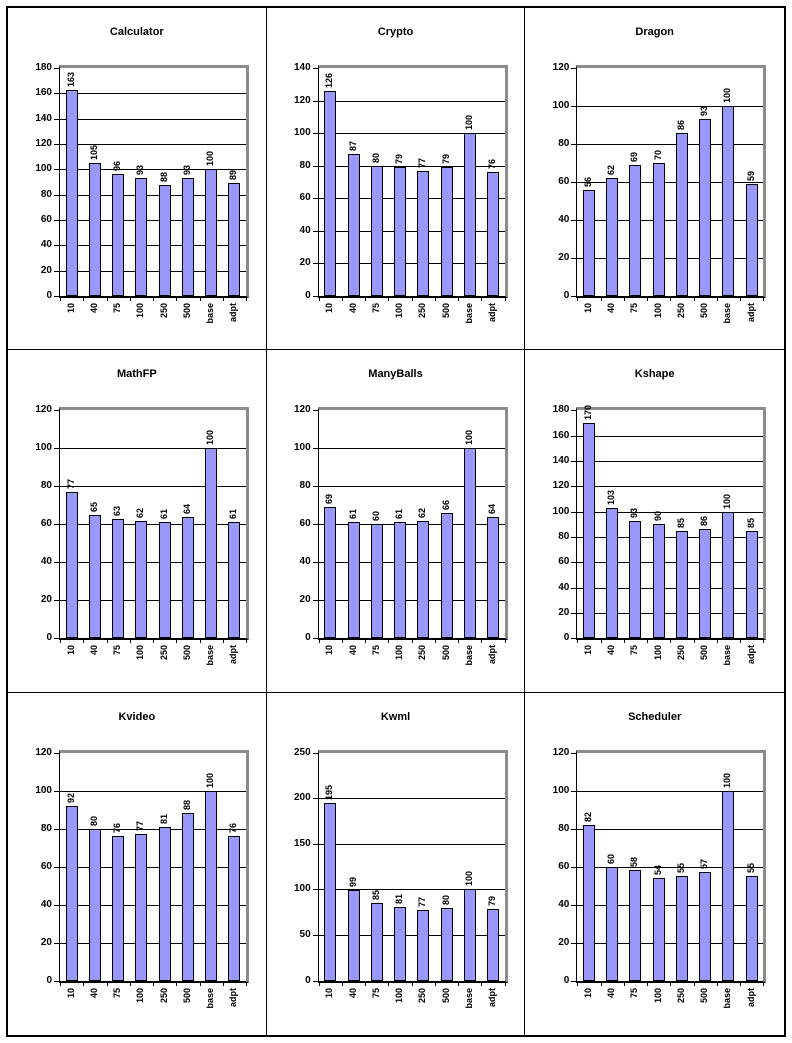  Describe the element at coordinates (445, 653) in the screenshot. I see `x-axis-label: 500` at that location.